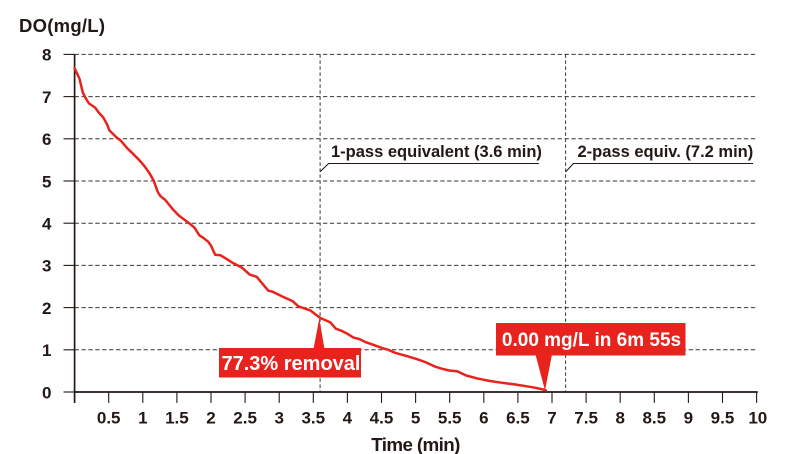 This screenshot has height=454, width=800. What do you see at coordinates (666, 152) in the screenshot?
I see `svg-text: 2-pass equiv. (7.2 min)` at bounding box center [666, 152].